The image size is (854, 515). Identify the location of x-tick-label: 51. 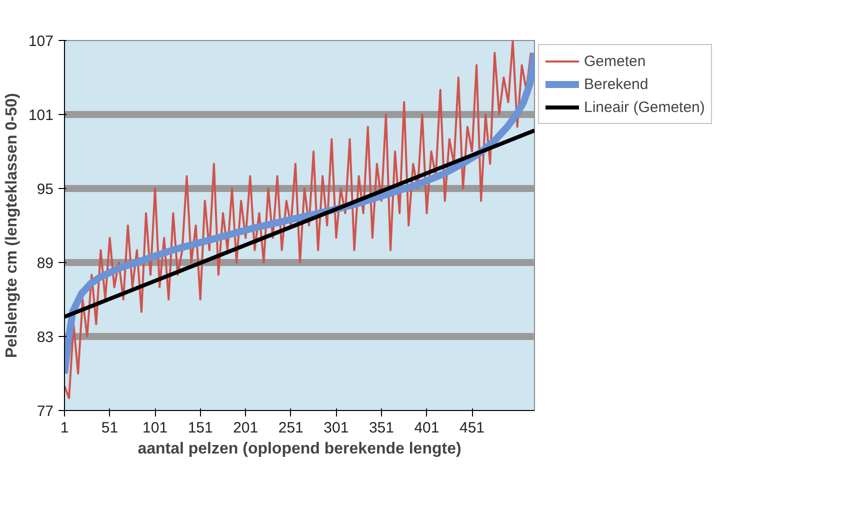
(109, 428).